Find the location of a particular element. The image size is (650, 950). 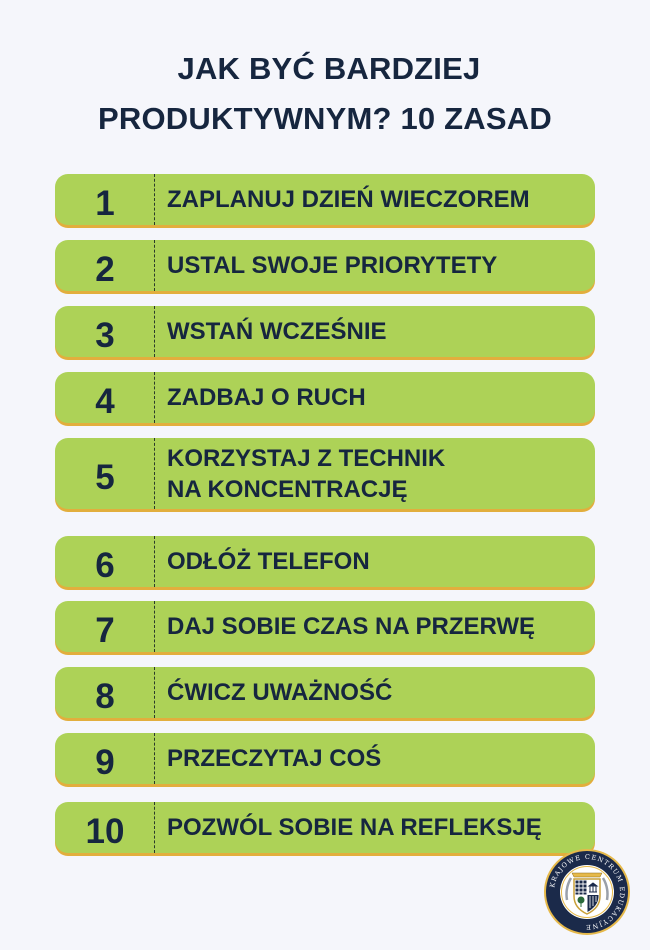

rule-row-6: 6 ODŁÓŻ TELEFON is located at coordinates (325, 561).